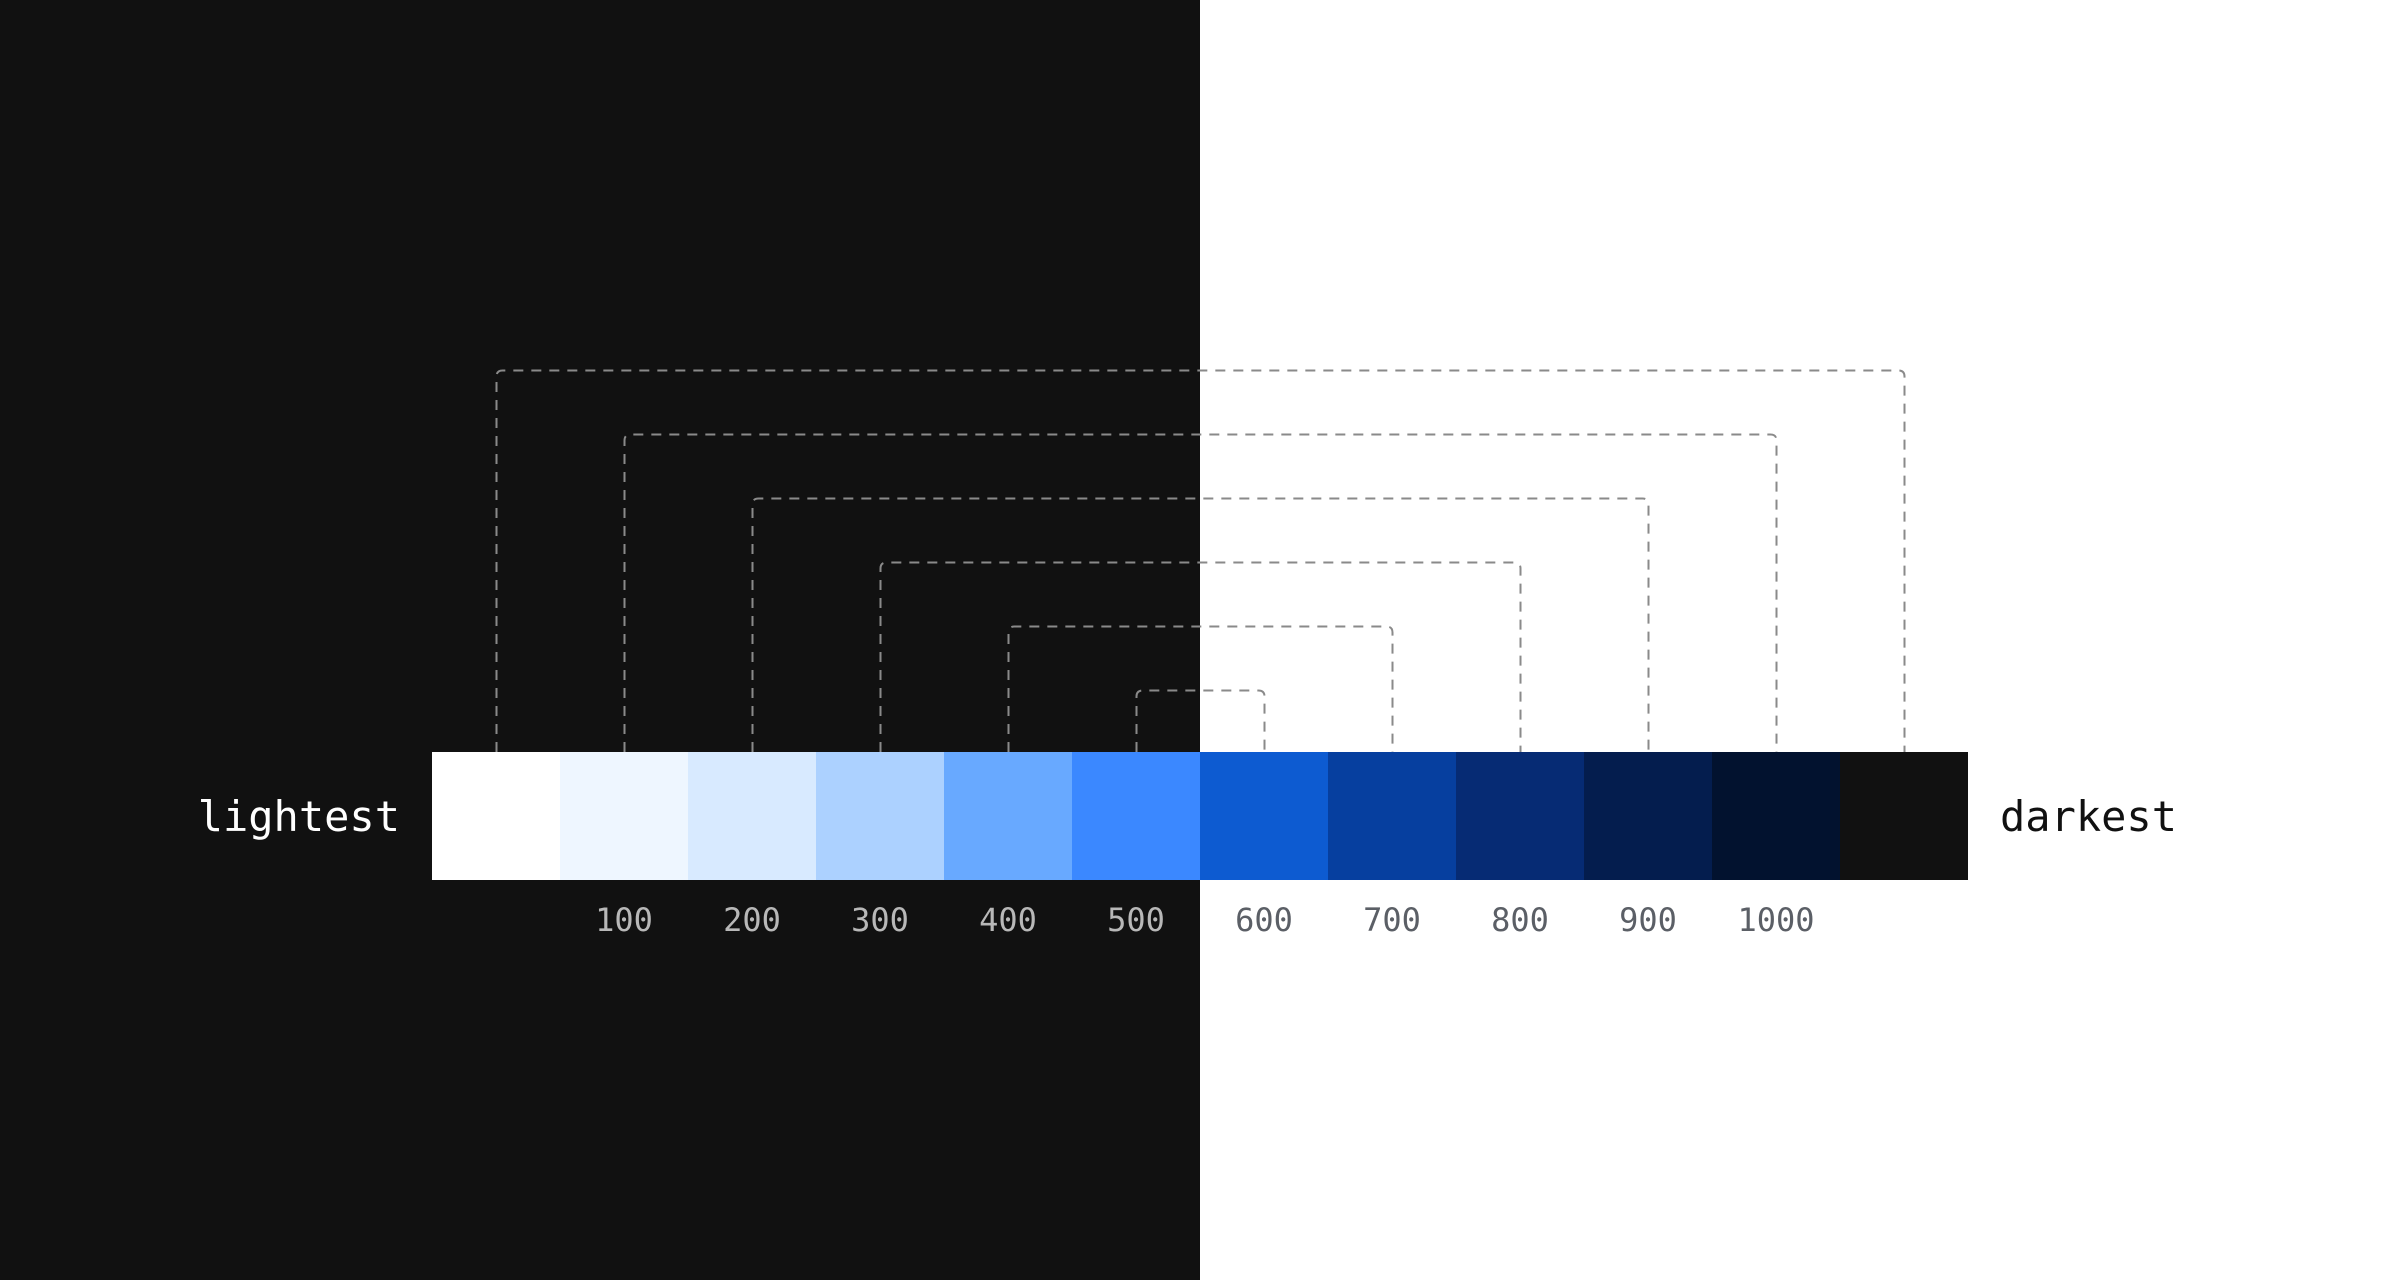 The image size is (2400, 1280). I want to click on darkest-label: darkest, so click(2089, 816).